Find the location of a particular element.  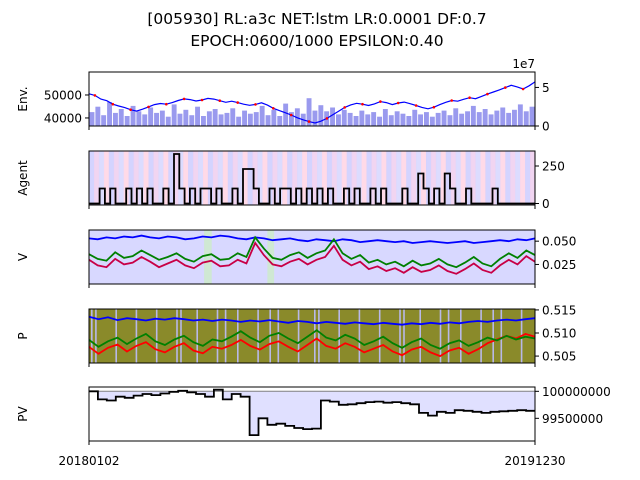

agent-step-line is located at coordinates (312, 179).